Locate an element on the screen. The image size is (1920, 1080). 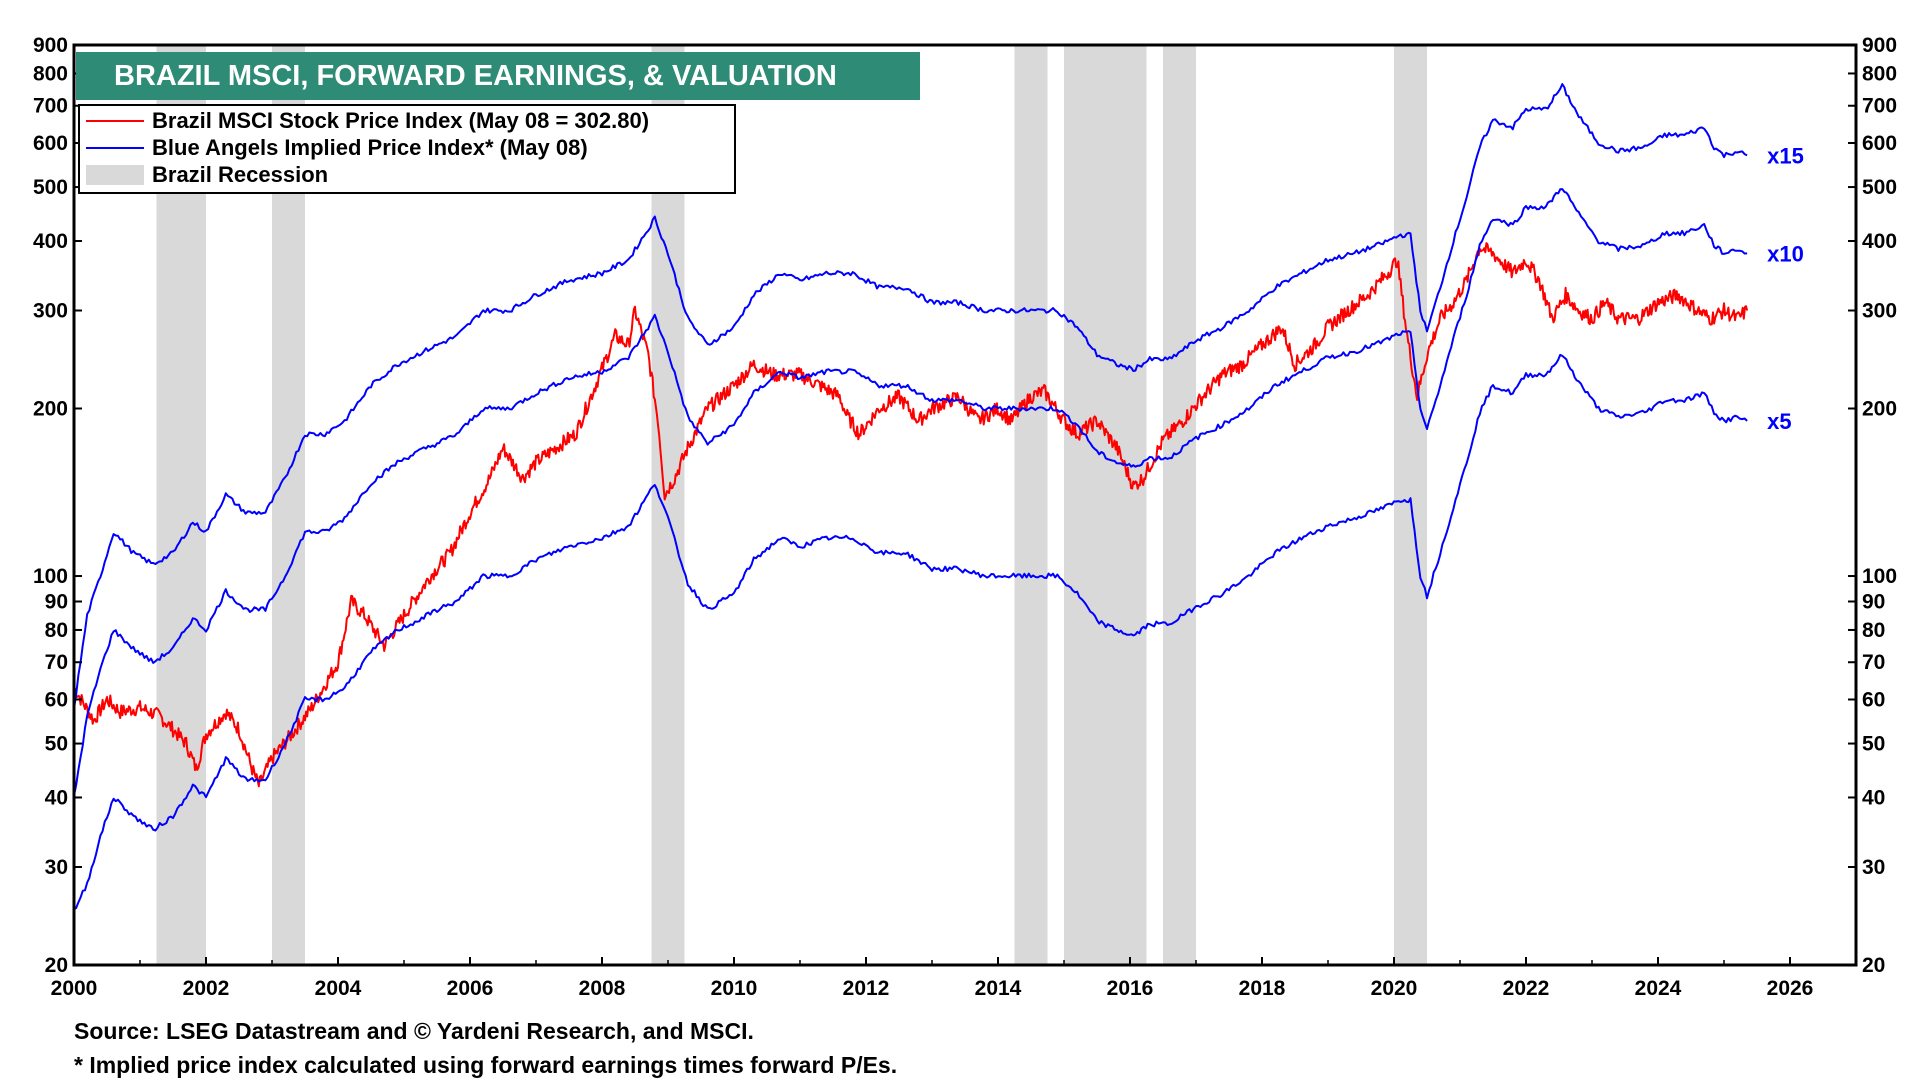
x-tick-label: 2008 is located at coordinates (602, 988).